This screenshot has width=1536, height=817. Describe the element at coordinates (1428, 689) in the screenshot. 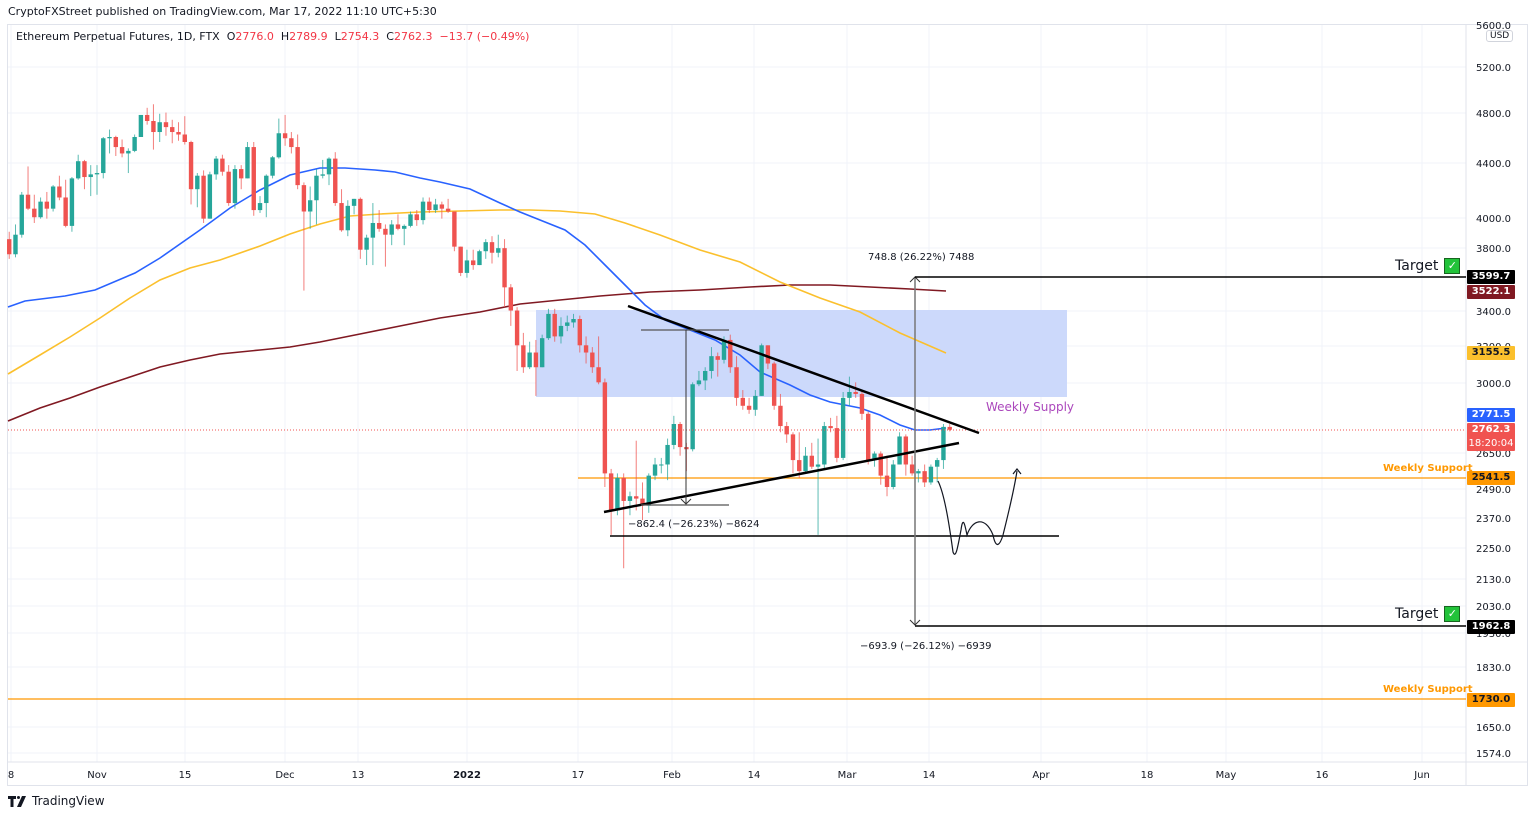

I see `weekly-support-label-2: Weekly Support` at that location.